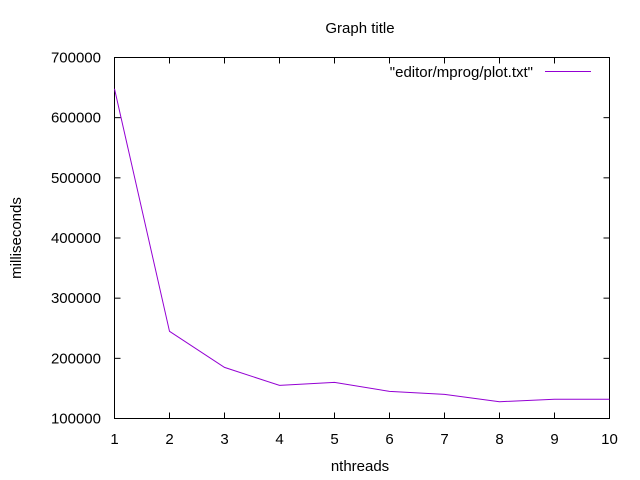  What do you see at coordinates (76, 178) in the screenshot?
I see `y-tick-label: 500000` at bounding box center [76, 178].